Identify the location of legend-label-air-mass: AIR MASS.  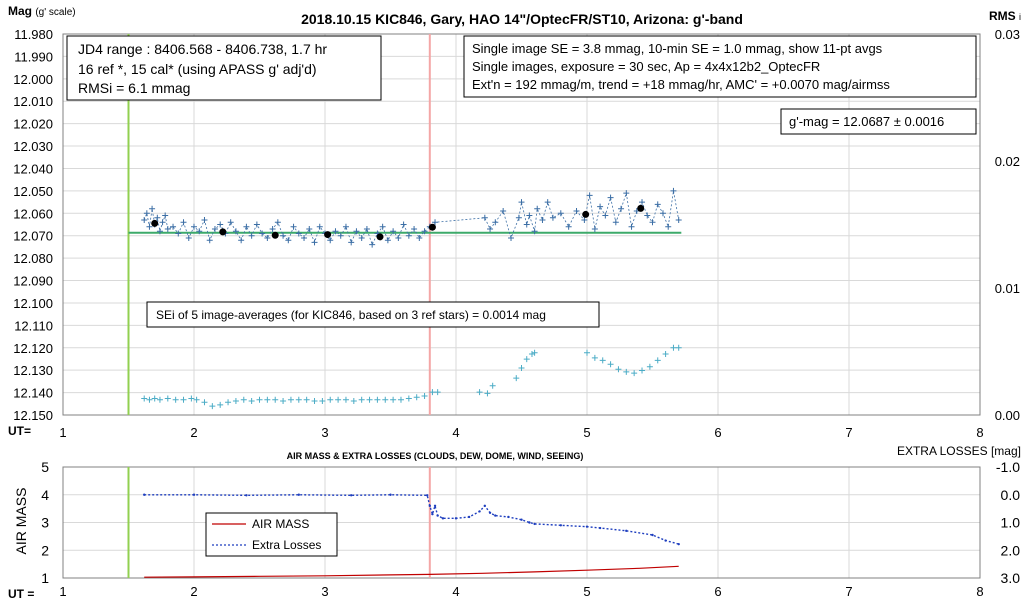
(280, 524).